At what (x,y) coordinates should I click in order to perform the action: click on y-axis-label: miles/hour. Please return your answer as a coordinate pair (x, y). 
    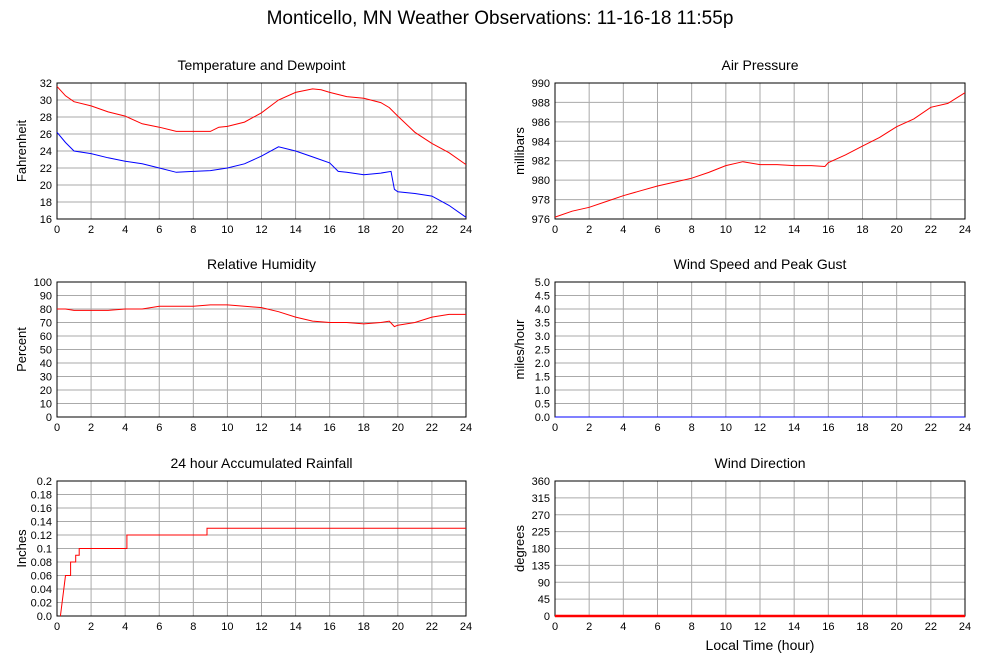
    Looking at the image, I should click on (519, 349).